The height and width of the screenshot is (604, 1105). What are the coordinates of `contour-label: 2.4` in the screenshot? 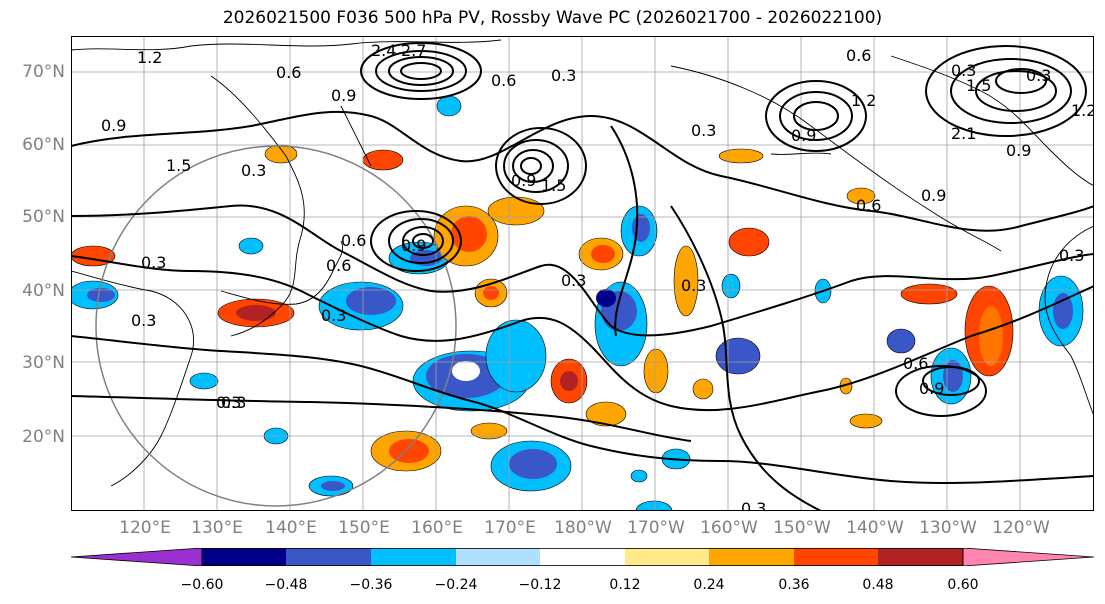 It's located at (383, 50).